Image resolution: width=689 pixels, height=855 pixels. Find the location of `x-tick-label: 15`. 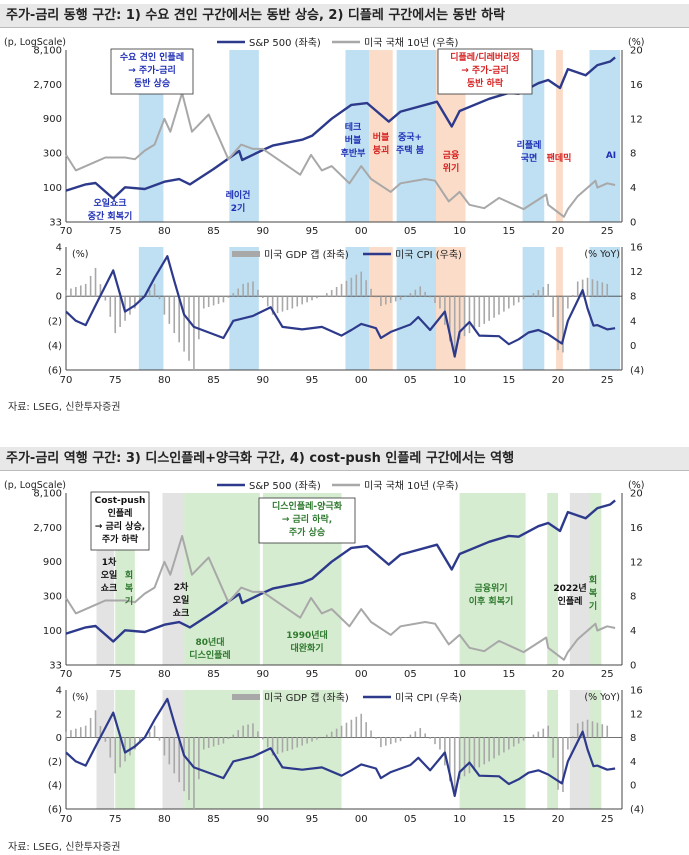

x-tick-label: 15 is located at coordinates (508, 674).